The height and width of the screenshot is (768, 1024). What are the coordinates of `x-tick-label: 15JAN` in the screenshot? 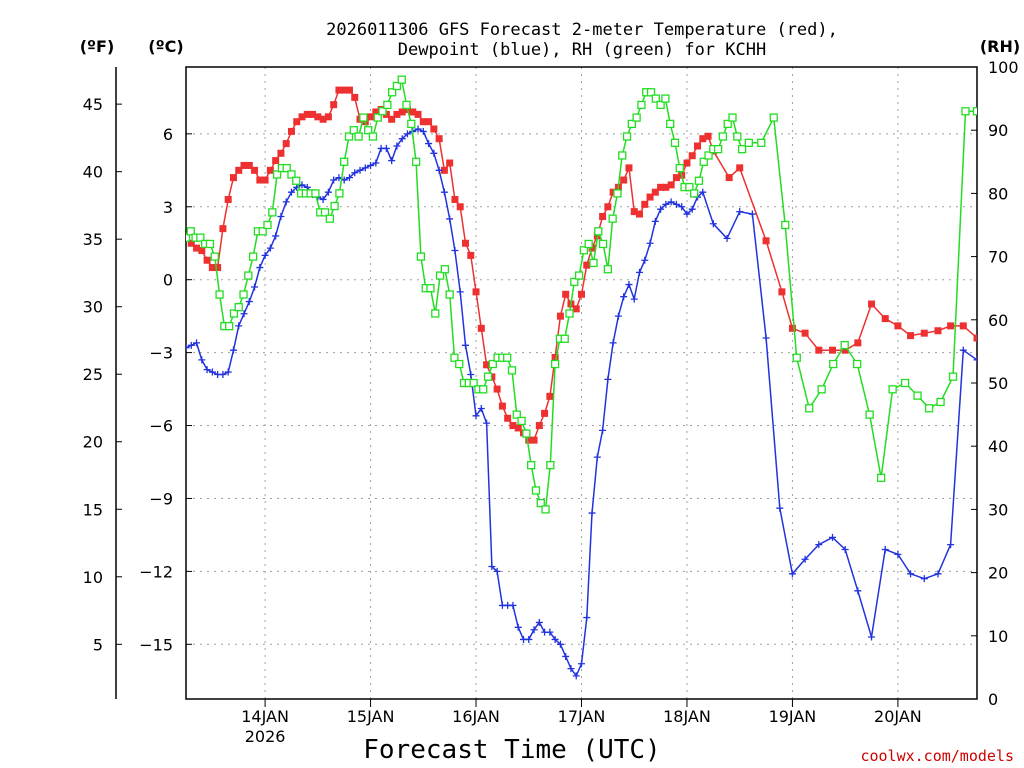 It's located at (371, 716).